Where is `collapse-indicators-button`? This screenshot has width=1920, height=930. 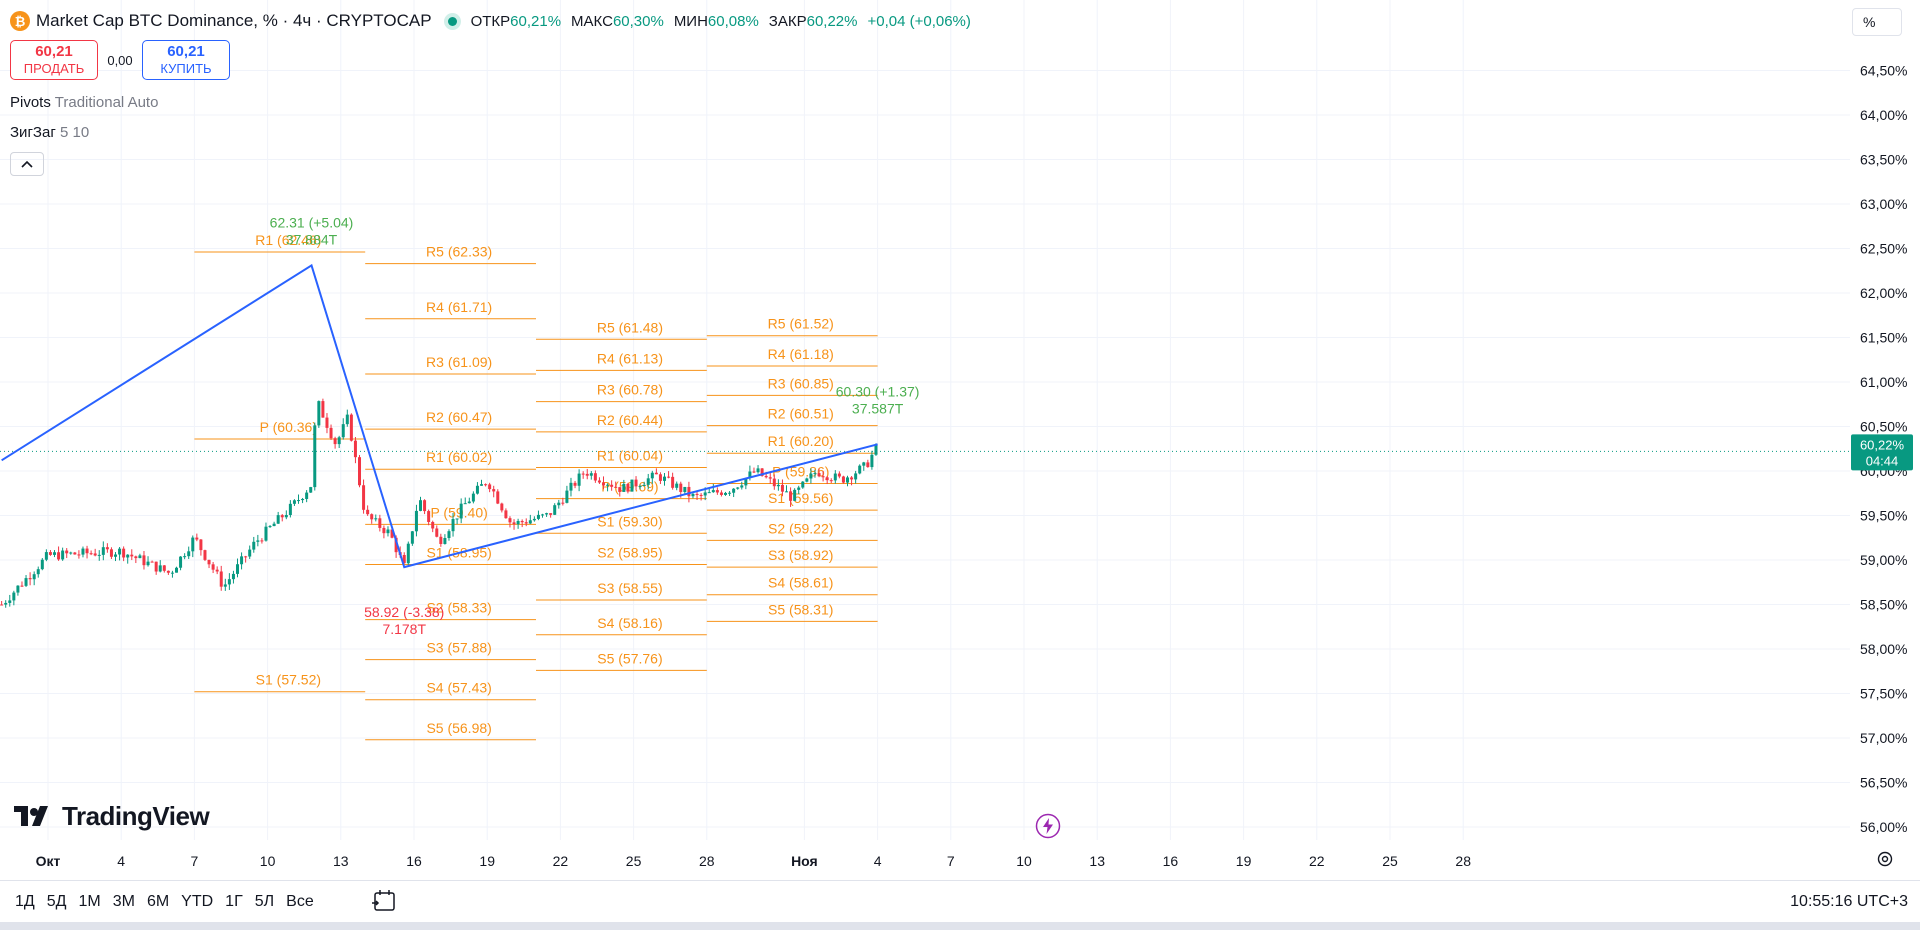
collapse-indicators-button is located at coordinates (27, 164).